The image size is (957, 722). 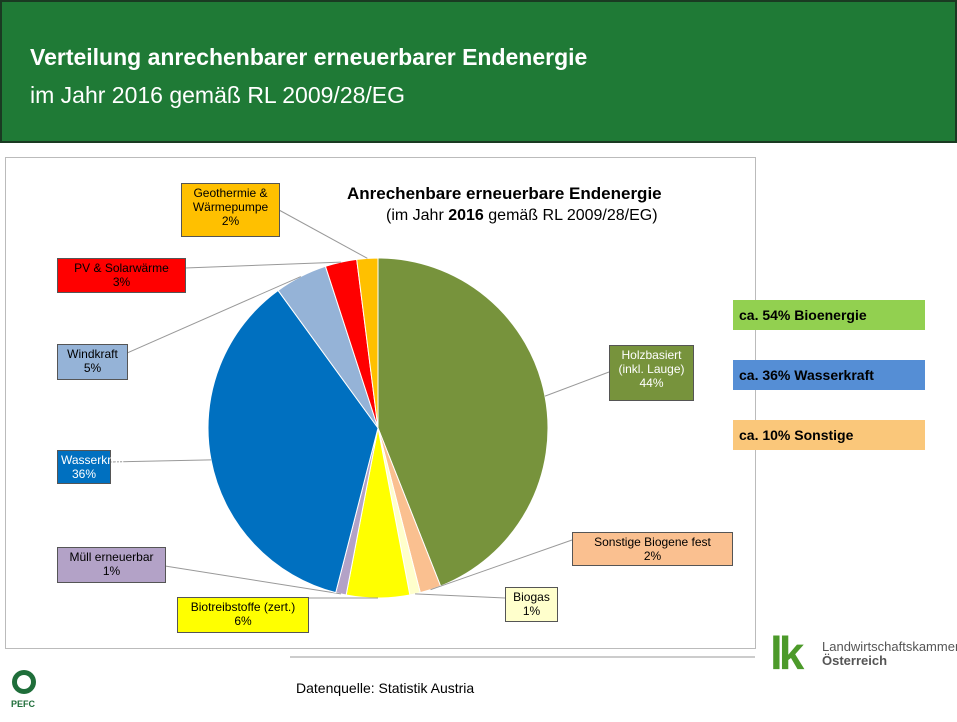 What do you see at coordinates (24, 682) in the screenshot?
I see `pefc-logo-inner` at bounding box center [24, 682].